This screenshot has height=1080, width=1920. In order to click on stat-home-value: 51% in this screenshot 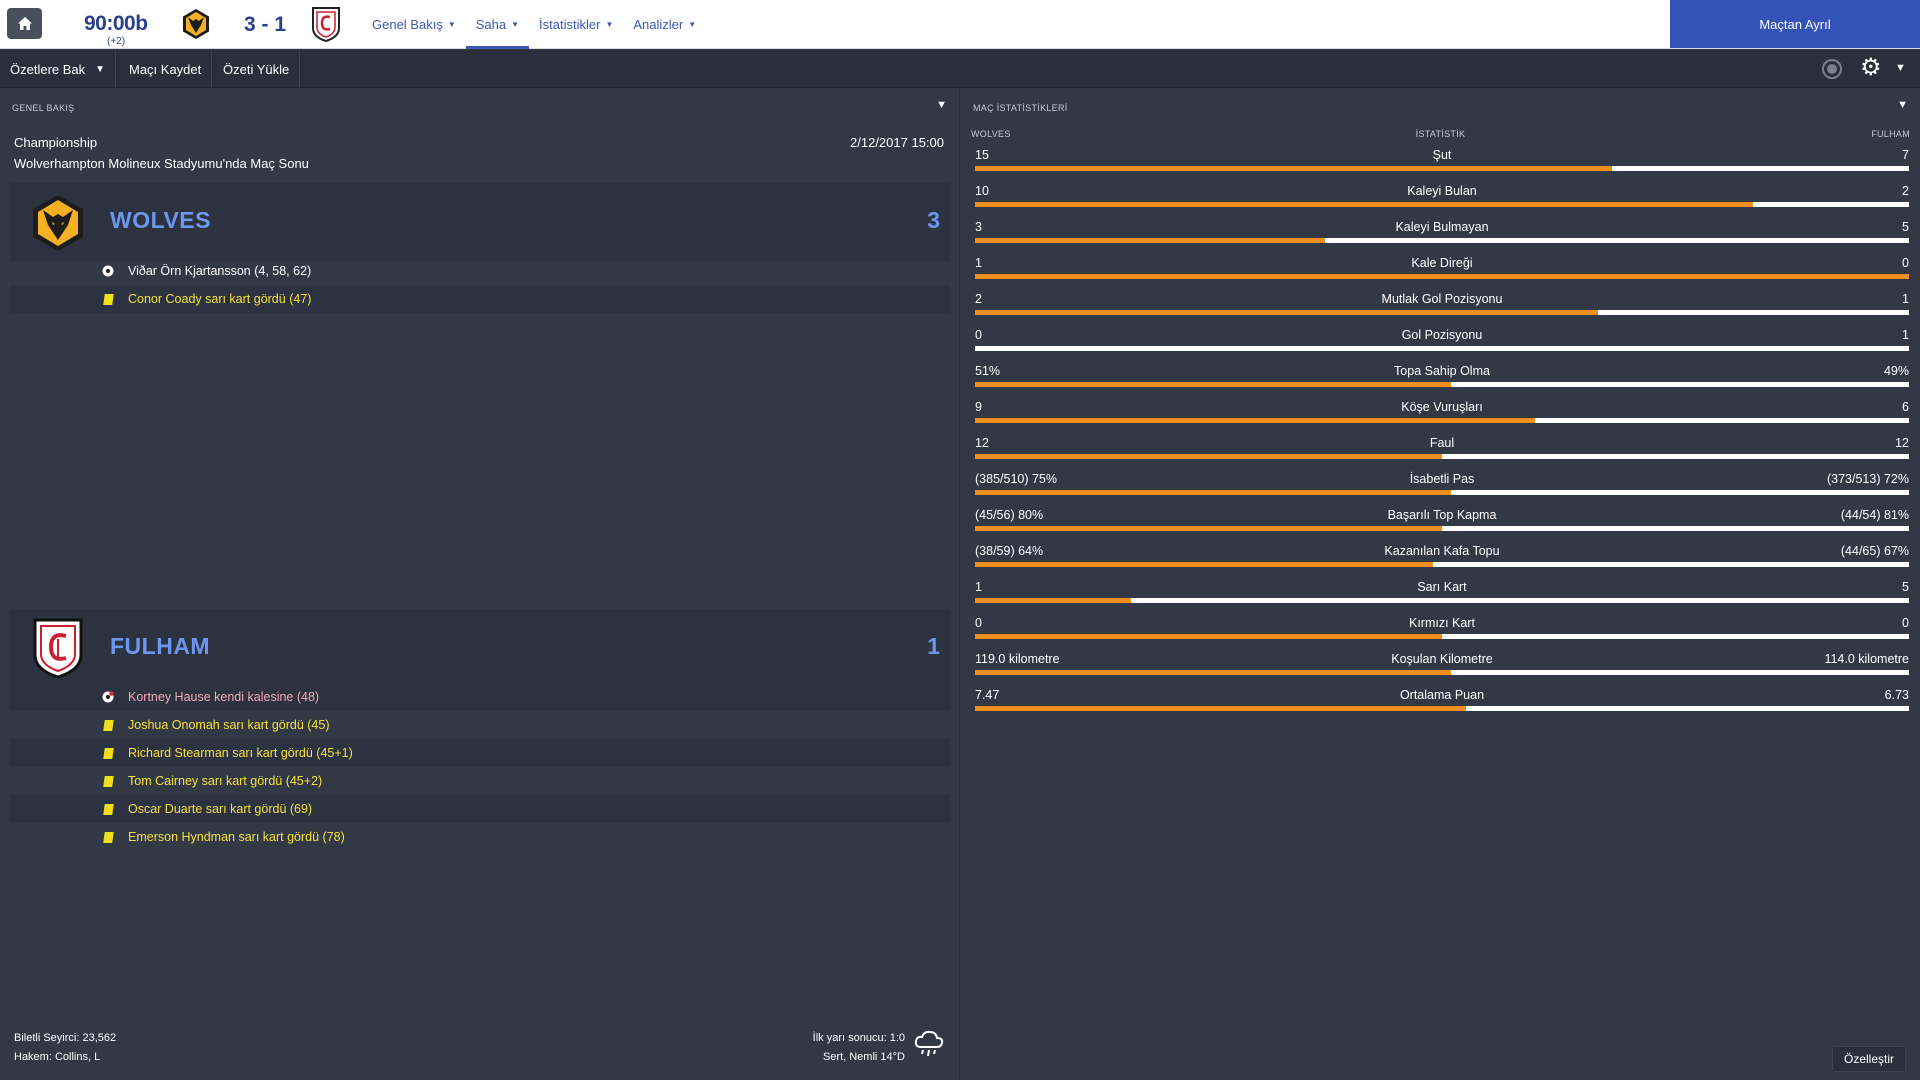, I will do `click(988, 371)`.